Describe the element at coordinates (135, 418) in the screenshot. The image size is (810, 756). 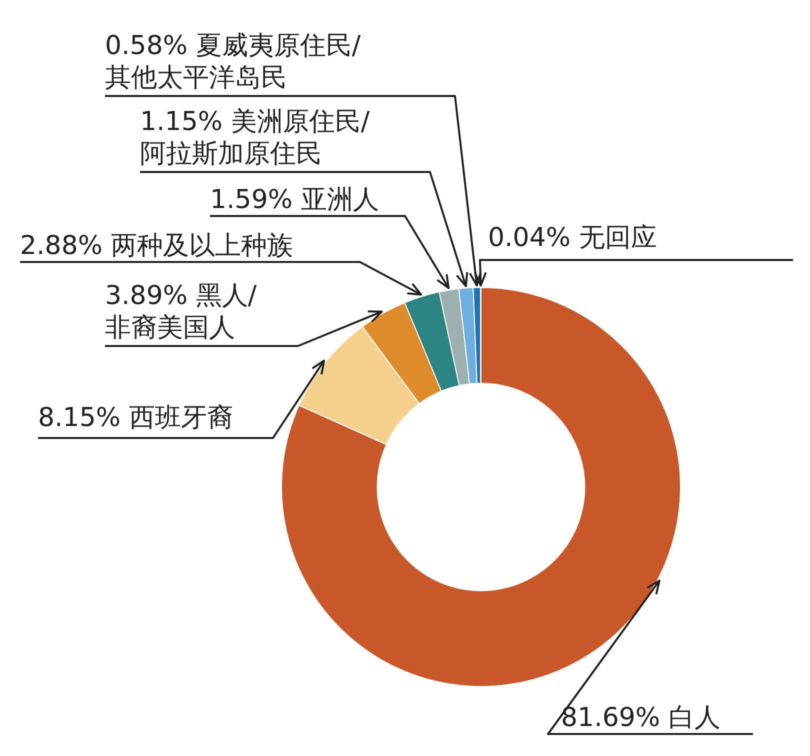
I see `slice-label: 8.15% 西班牙裔` at that location.